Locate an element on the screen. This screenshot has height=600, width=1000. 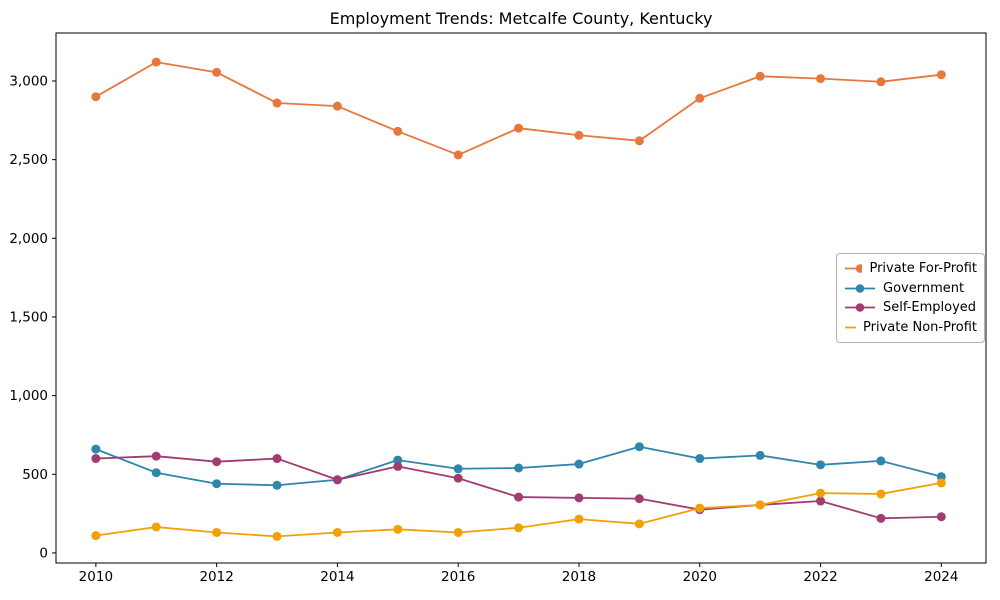
data-point-self-employed-2016 is located at coordinates (458, 478).